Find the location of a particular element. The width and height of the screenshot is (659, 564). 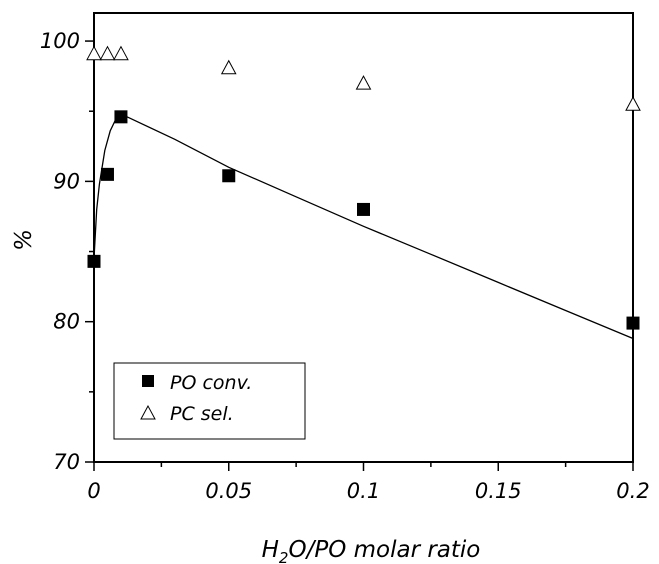

y-tick-label: 90 is located at coordinates (66, 181).